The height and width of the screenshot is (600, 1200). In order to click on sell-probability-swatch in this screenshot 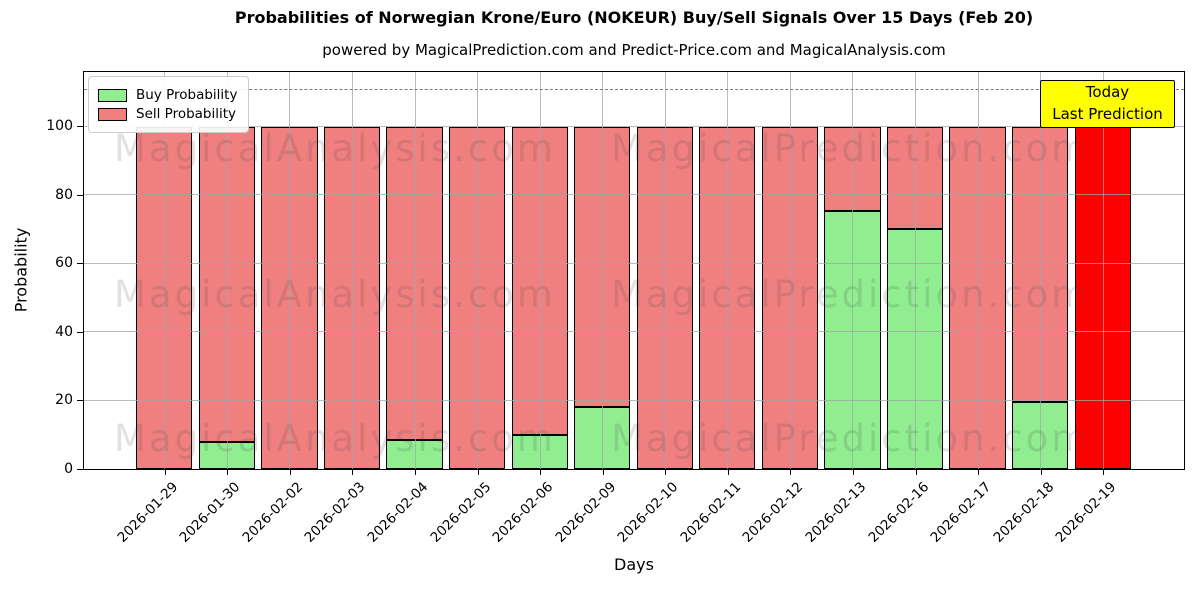, I will do `click(112, 114)`.